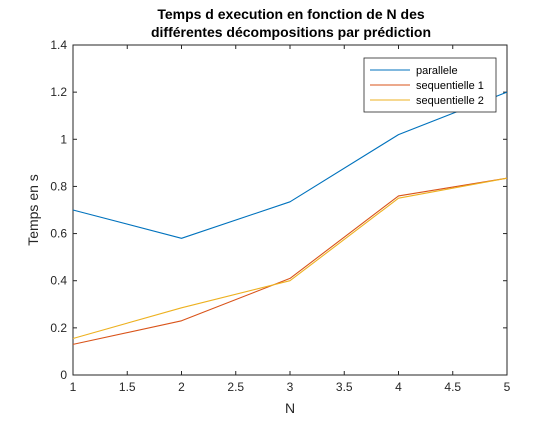 This screenshot has height=425, width=560. Describe the element at coordinates (235, 387) in the screenshot. I see `x-tick-label: 2.5` at that location.